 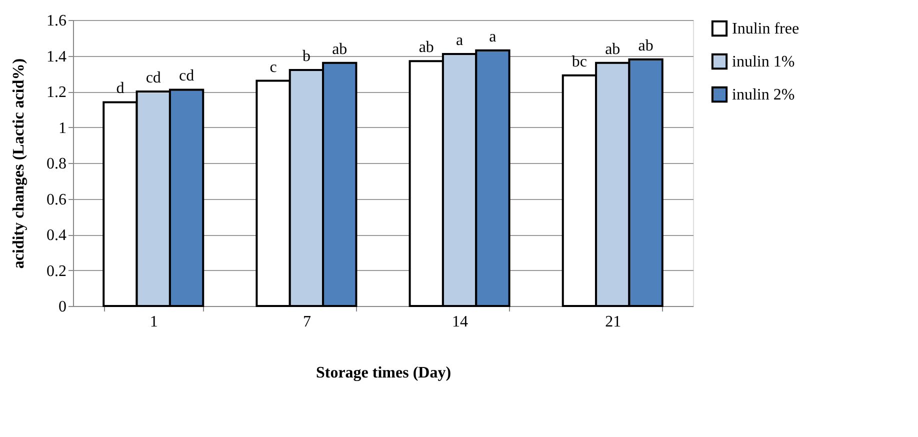 I want to click on legend-label: inulin 2%, so click(x=763, y=95).